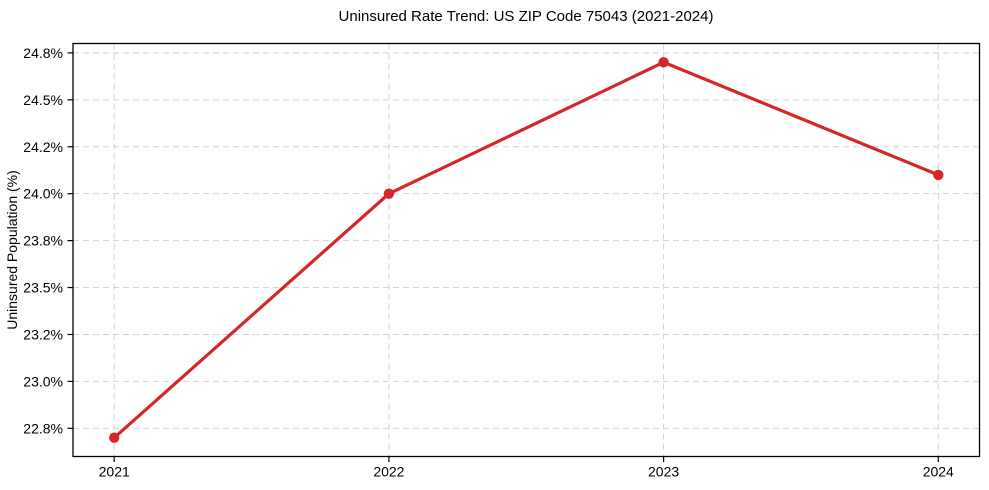 The width and height of the screenshot is (989, 490). Describe the element at coordinates (43, 53) in the screenshot. I see `y-tick-label: 24.8%` at that location.